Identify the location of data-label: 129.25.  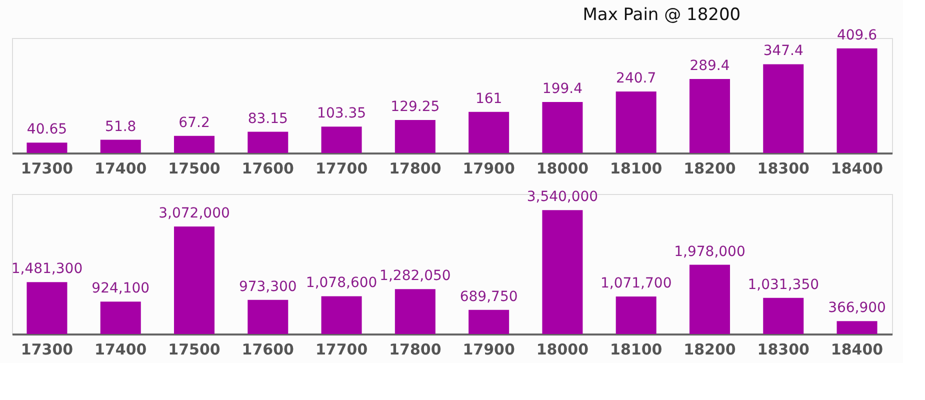
(415, 106).